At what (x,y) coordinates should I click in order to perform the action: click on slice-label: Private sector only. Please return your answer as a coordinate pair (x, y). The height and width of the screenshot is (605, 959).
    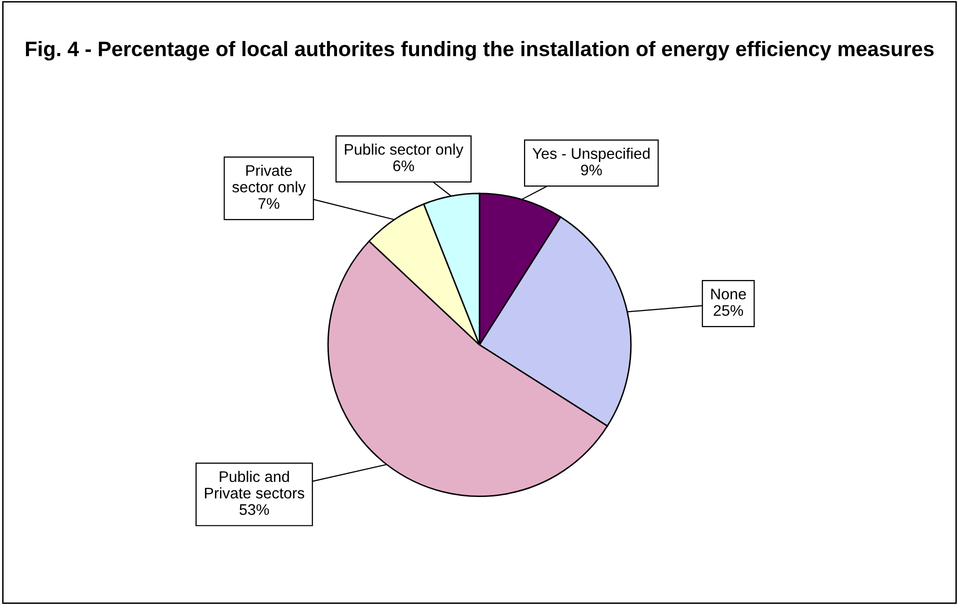
    Looking at the image, I should click on (269, 180).